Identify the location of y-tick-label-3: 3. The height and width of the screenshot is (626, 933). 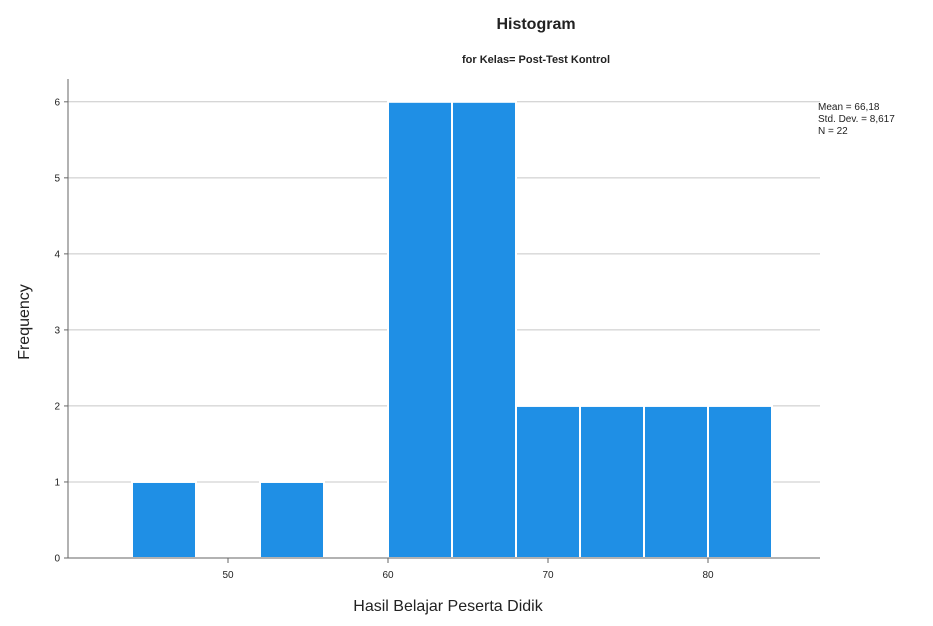
(57, 330).